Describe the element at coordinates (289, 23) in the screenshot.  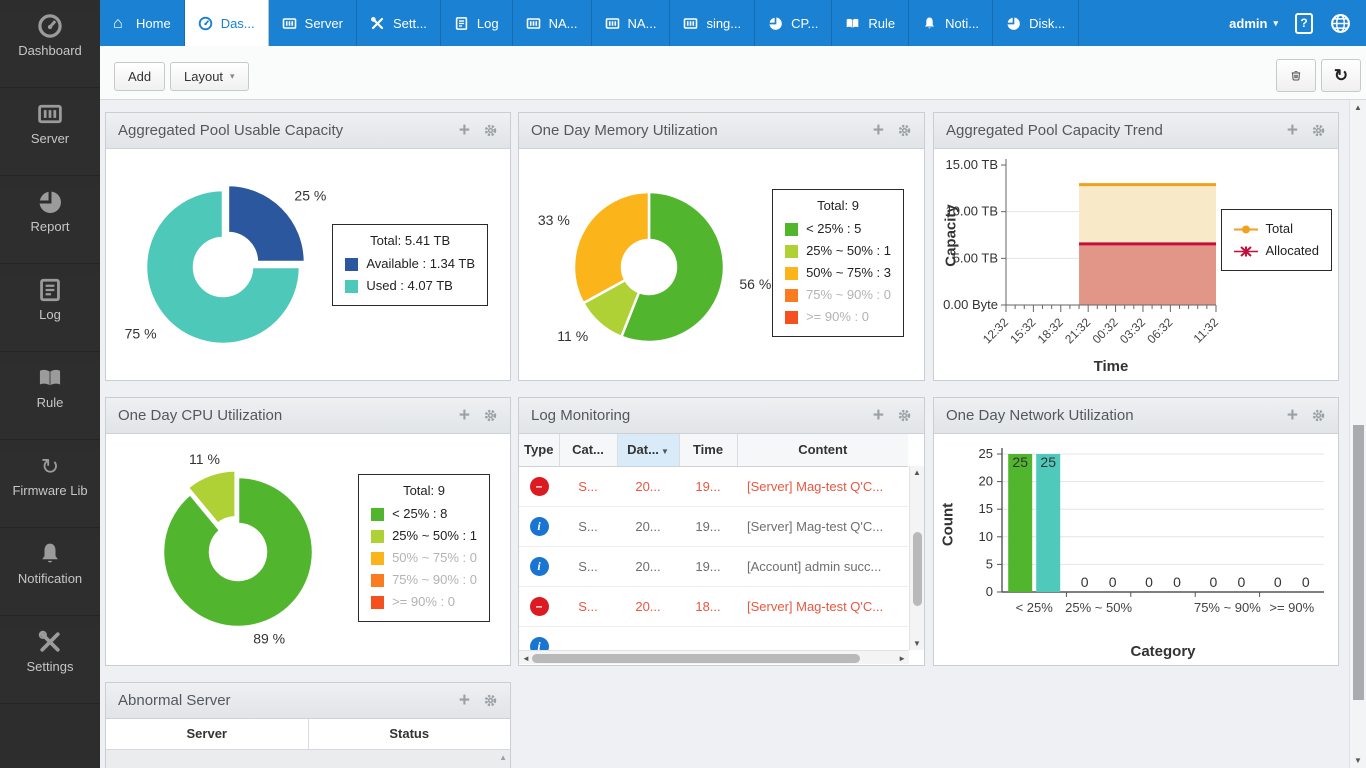
I see `server-icon` at that location.